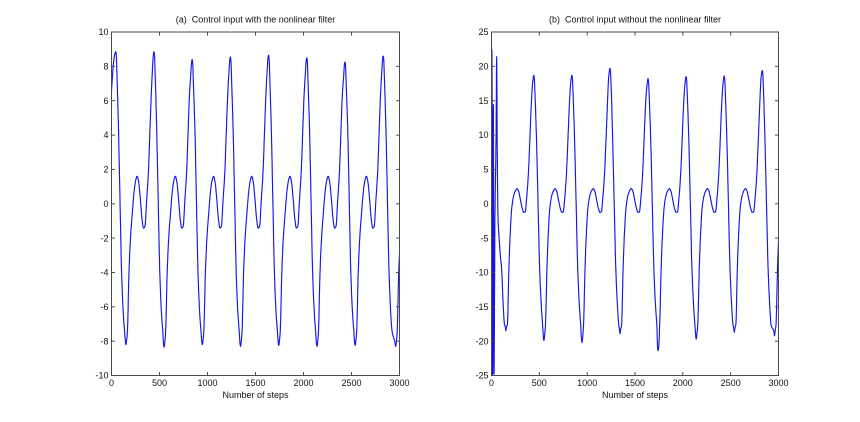 Image resolution: width=860 pixels, height=422 pixels. What do you see at coordinates (481, 341) in the screenshot?
I see `svg-text: -20` at bounding box center [481, 341].